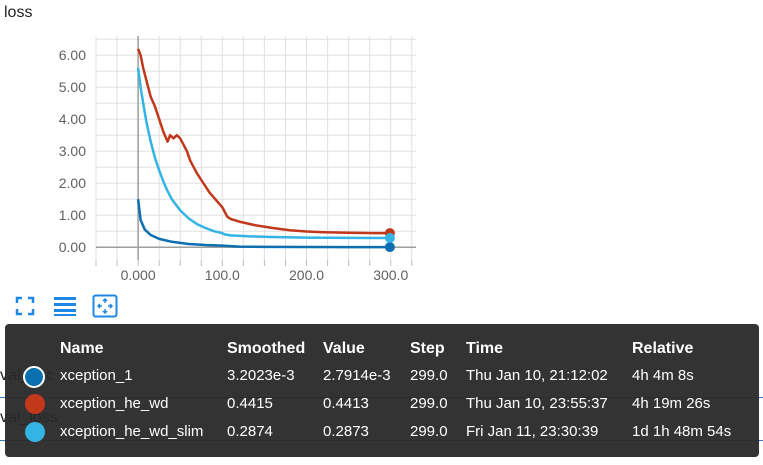 Image resolution: width=763 pixels, height=465 pixels. Describe the element at coordinates (390, 275) in the screenshot. I see `x-tick-label: 300.0` at that location.